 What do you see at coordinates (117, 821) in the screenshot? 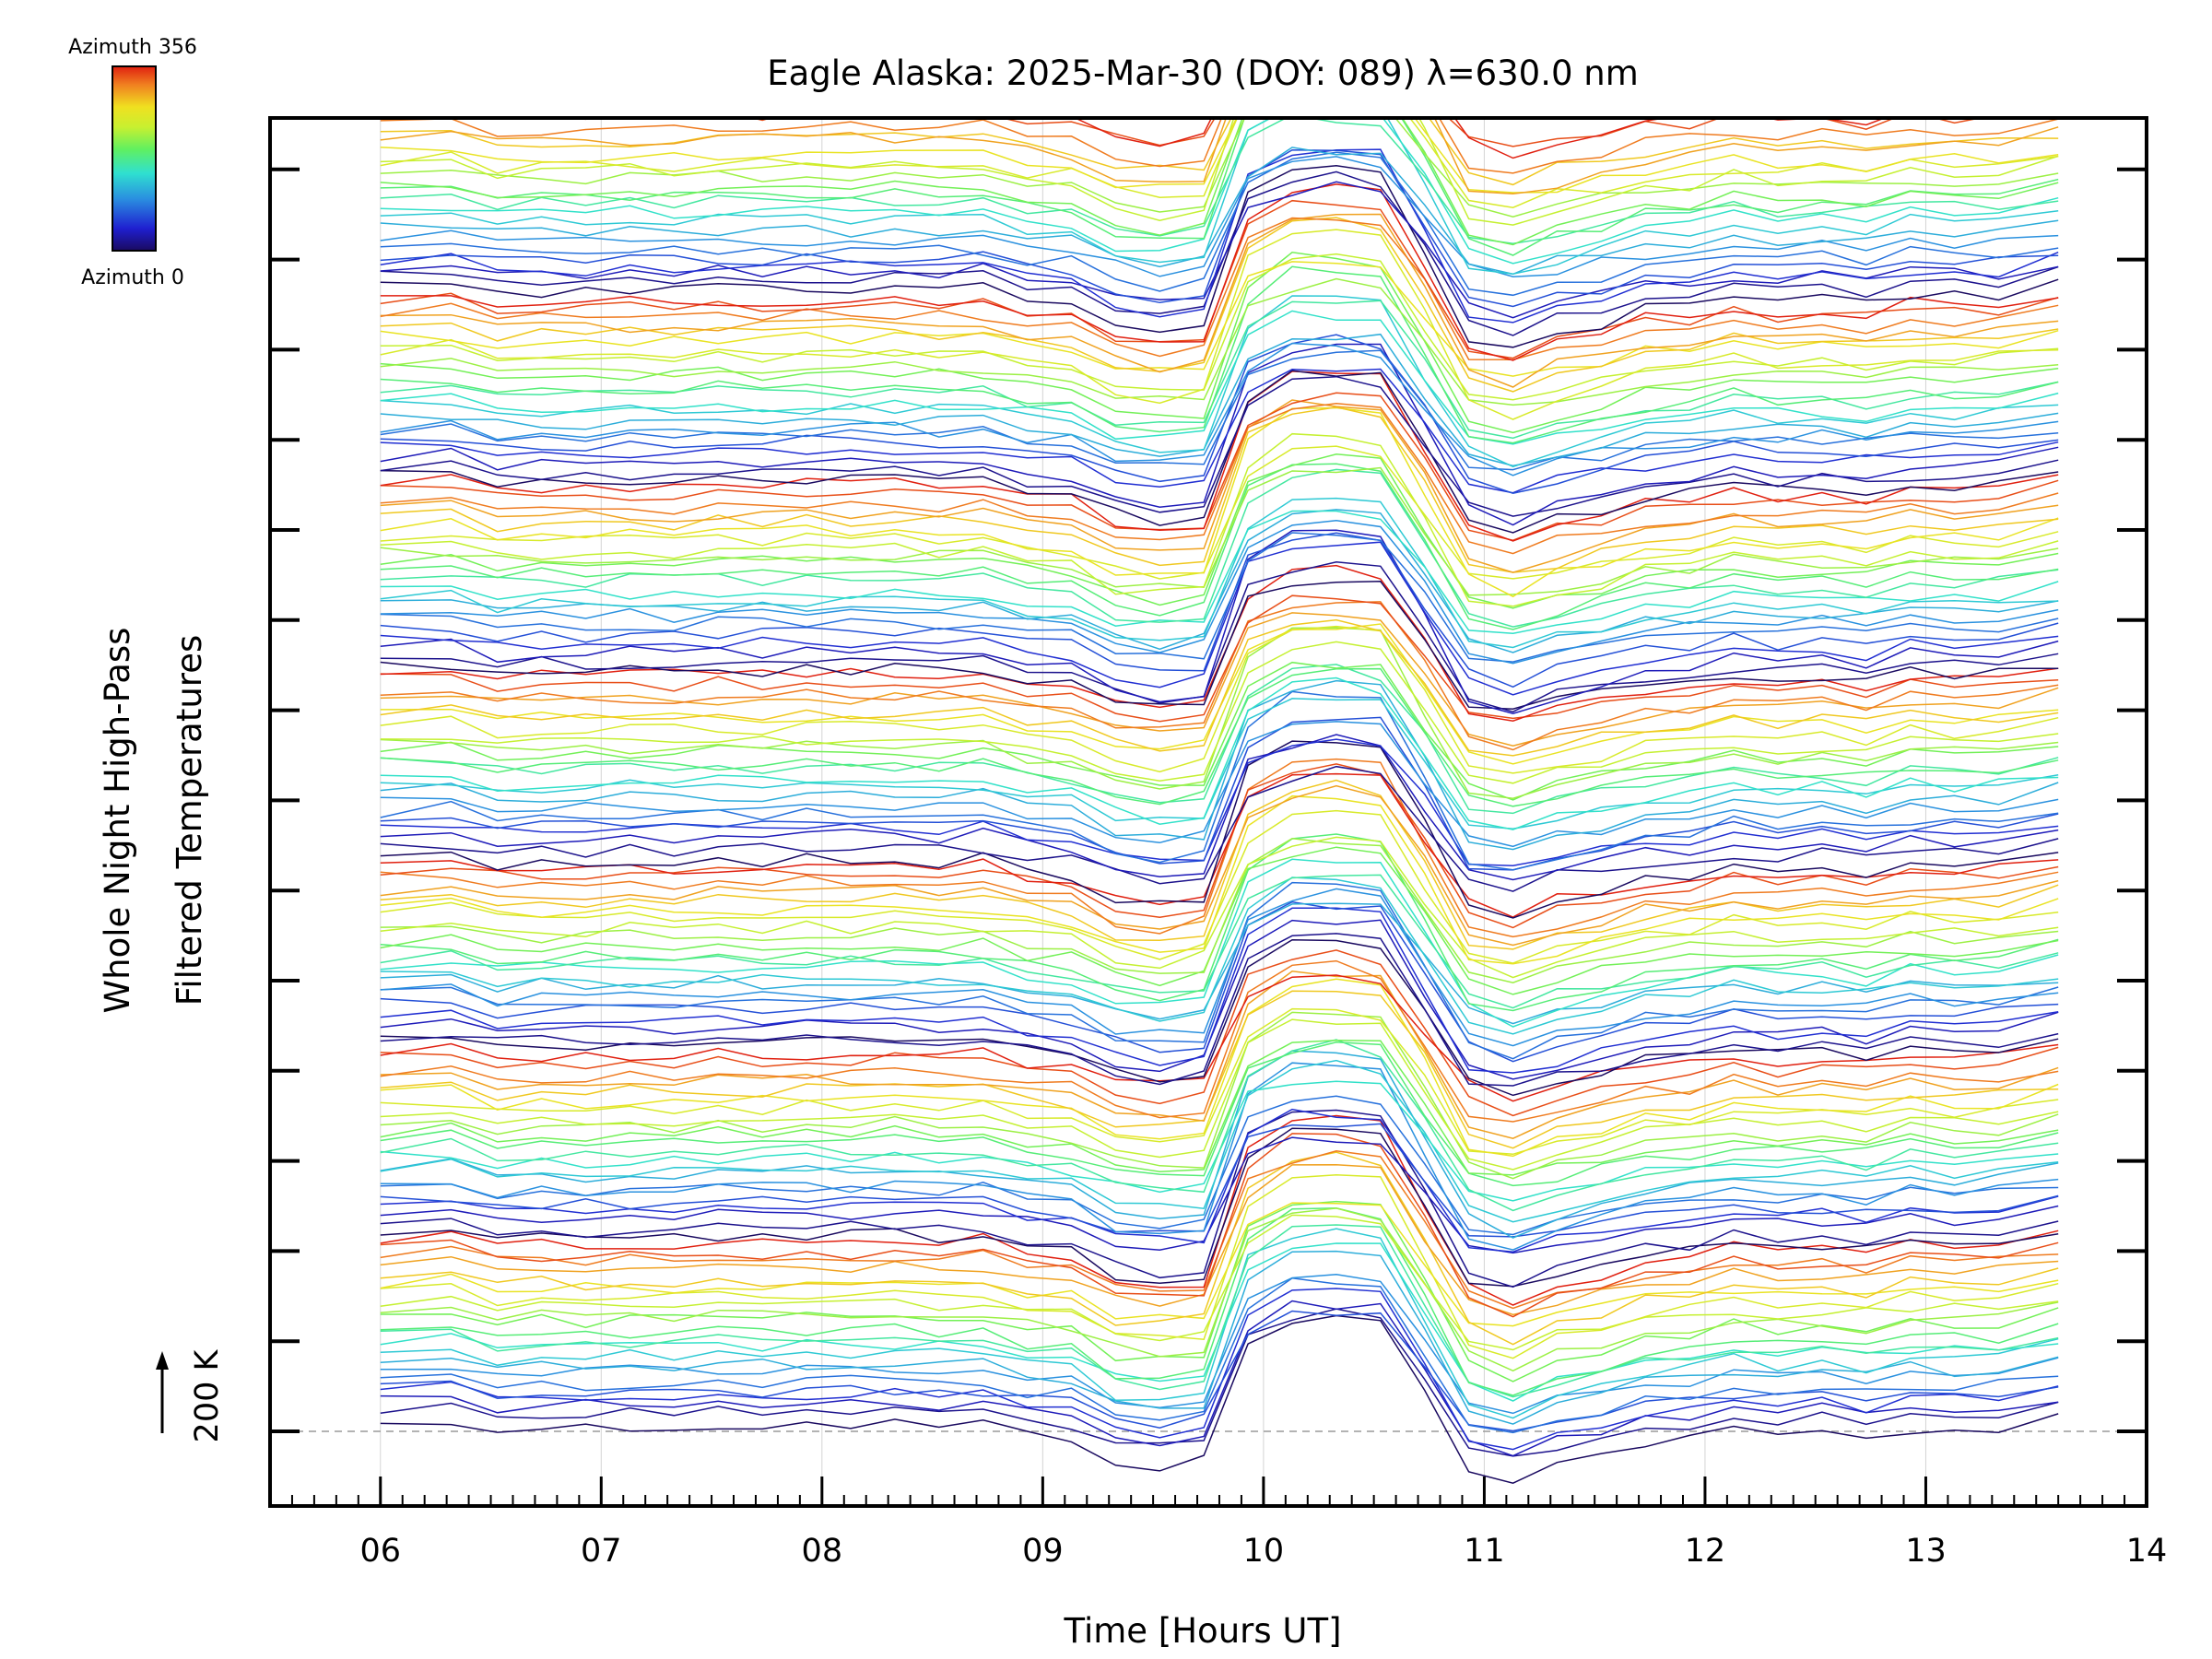
I see `y-axis-label-line1: Whole Night High-Pass` at bounding box center [117, 821].